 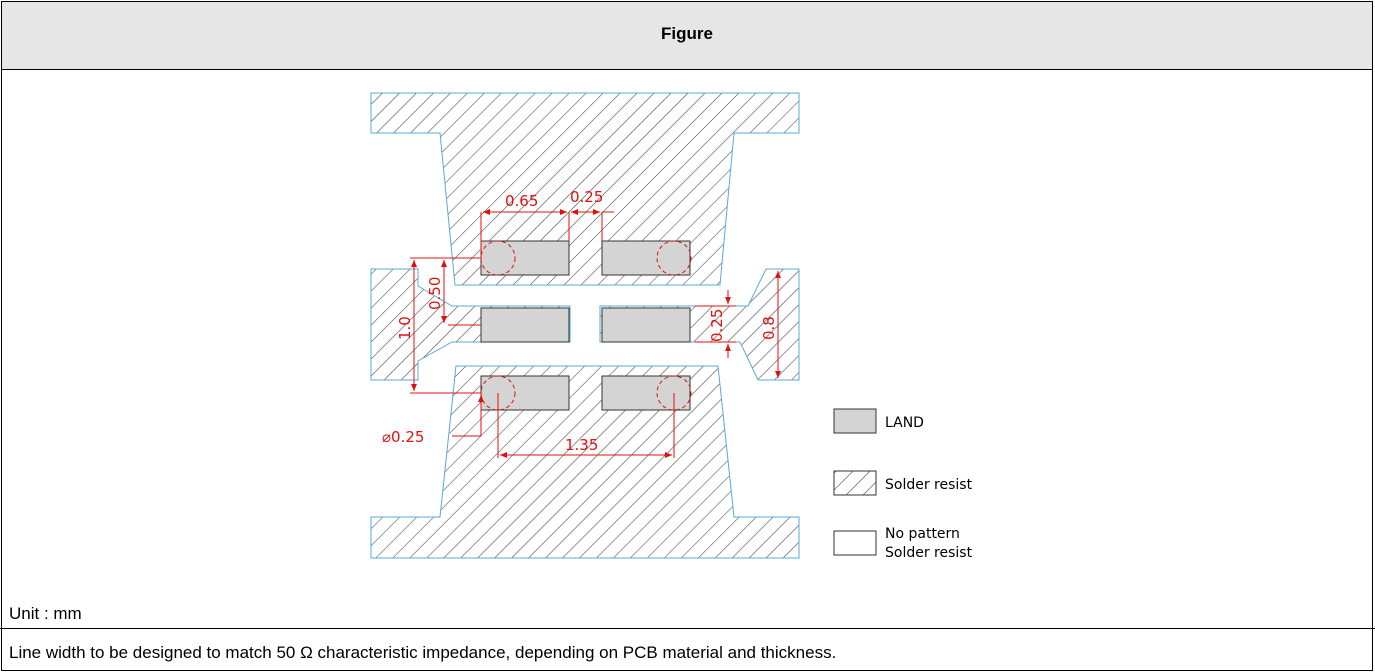 What do you see at coordinates (405, 328) in the screenshot?
I see `dim-label-10: 1.0` at bounding box center [405, 328].